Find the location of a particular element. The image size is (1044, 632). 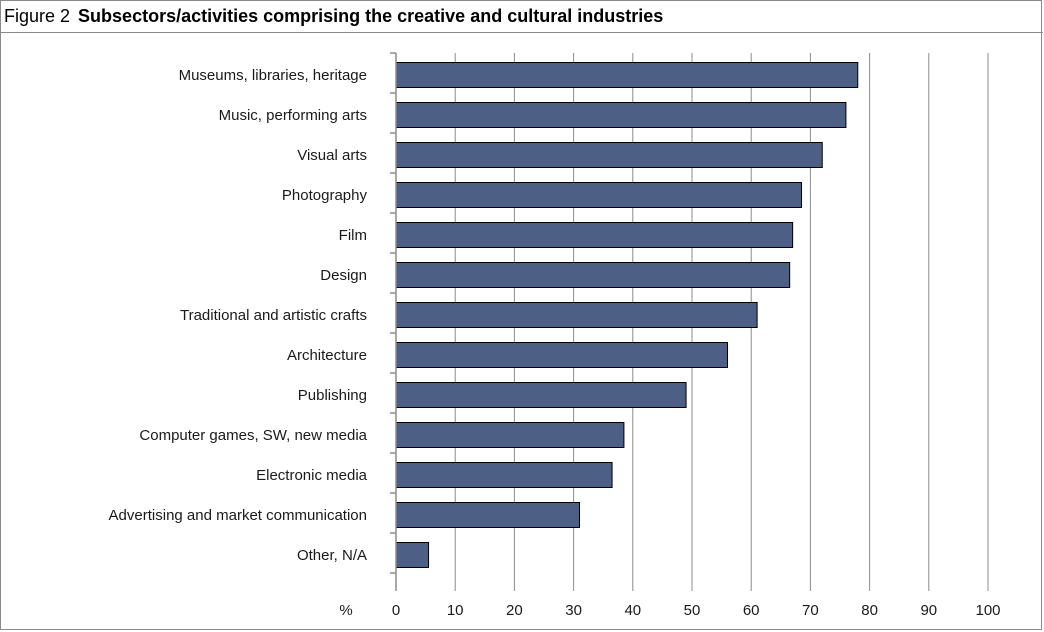

x-tick-label: 70 is located at coordinates (810, 610).